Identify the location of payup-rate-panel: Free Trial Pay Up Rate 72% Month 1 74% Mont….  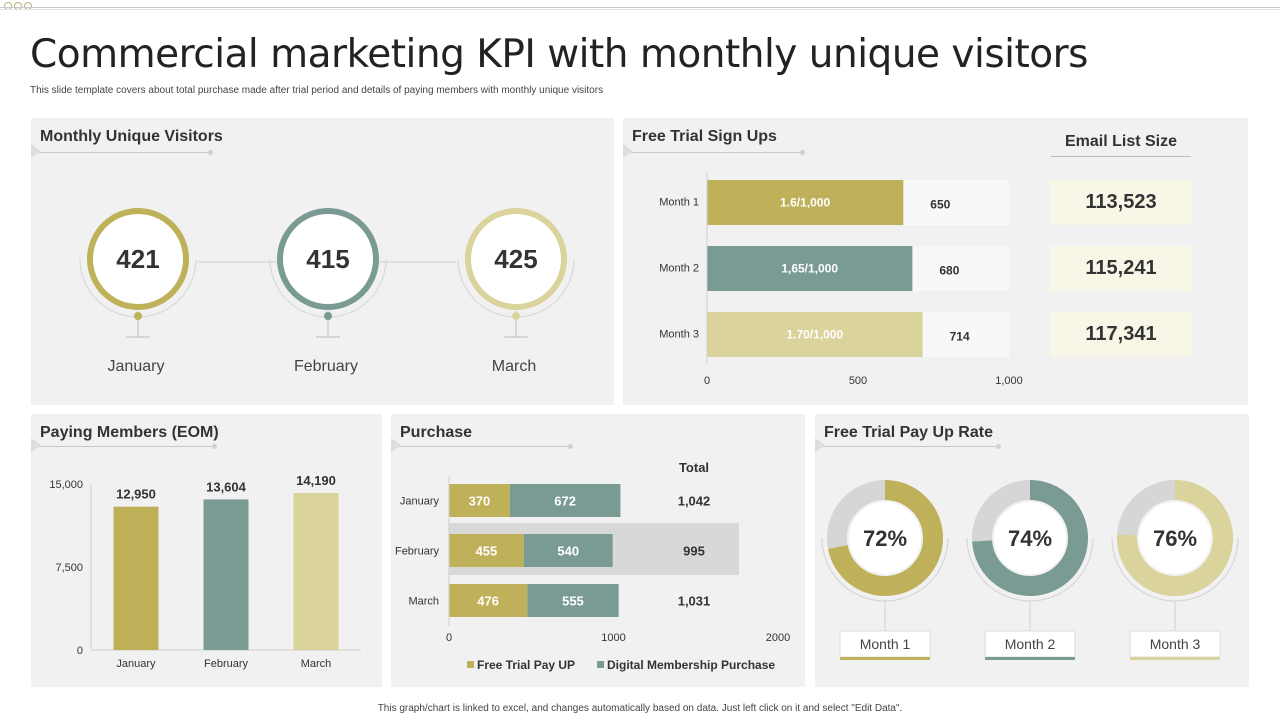
(1032, 550).